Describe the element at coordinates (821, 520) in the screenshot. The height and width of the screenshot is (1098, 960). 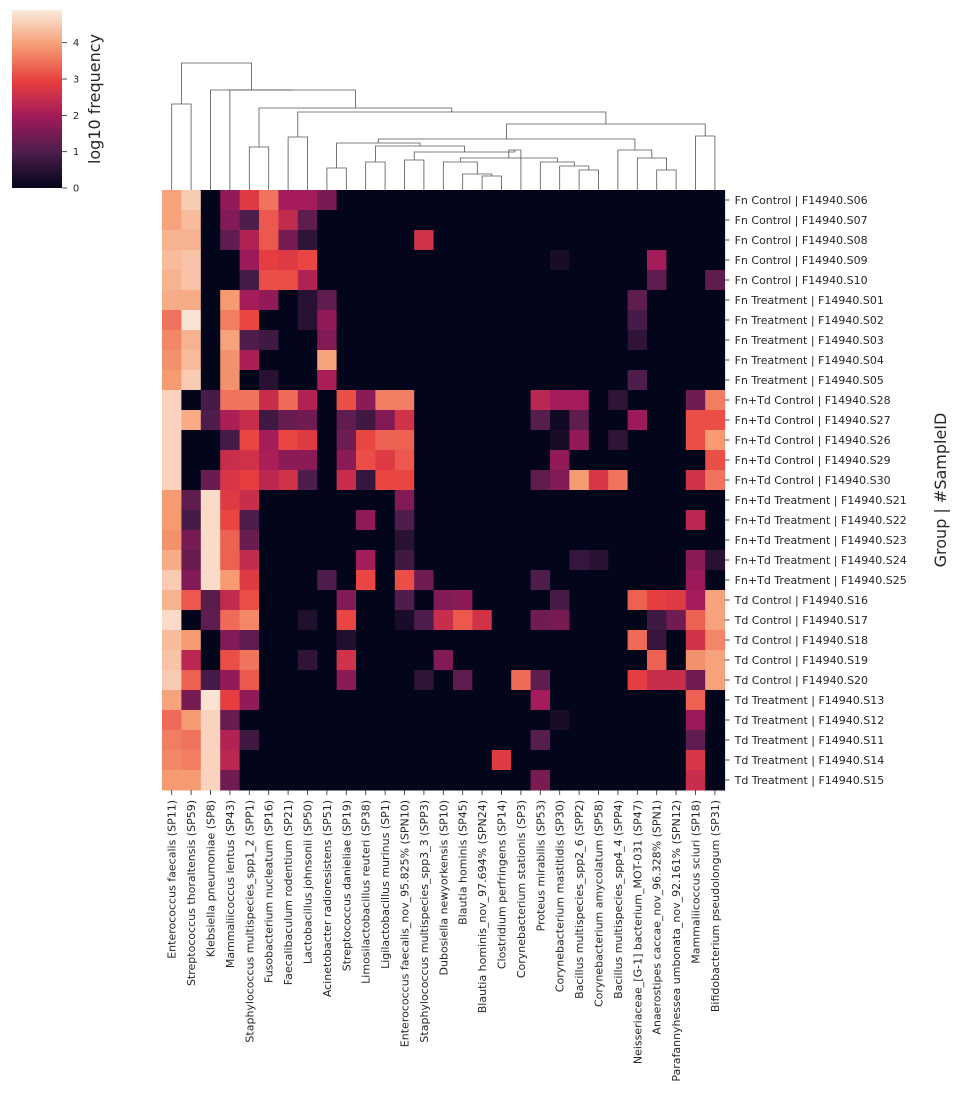
I see `row-tick-label: Fn+Td Treatment | F14940.S22` at that location.